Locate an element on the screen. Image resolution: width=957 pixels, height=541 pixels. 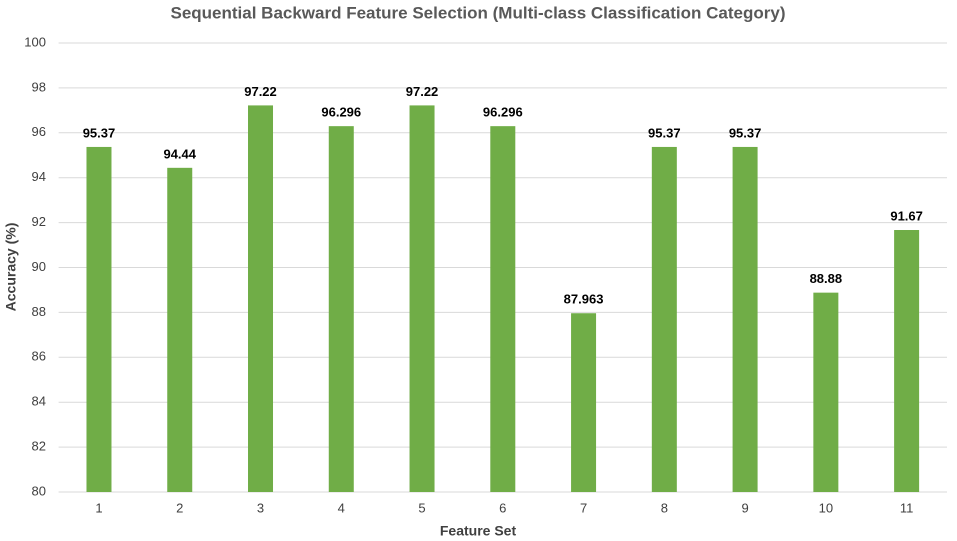
x-axis-title: Feature Set is located at coordinates (478, 531).